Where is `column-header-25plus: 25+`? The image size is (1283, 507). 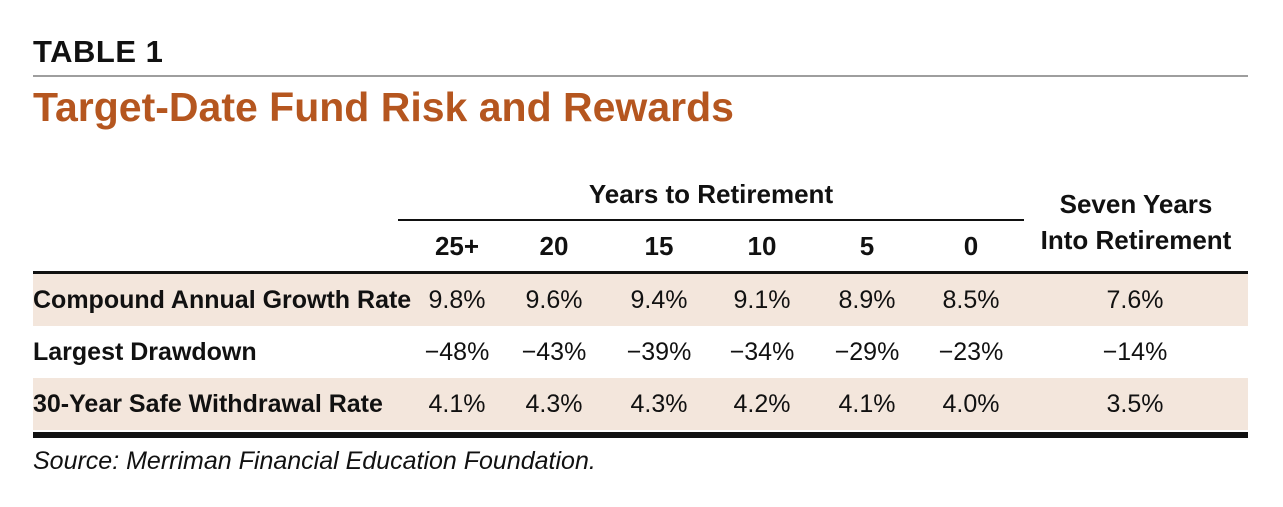 column-header-25plus: 25+ is located at coordinates (457, 246).